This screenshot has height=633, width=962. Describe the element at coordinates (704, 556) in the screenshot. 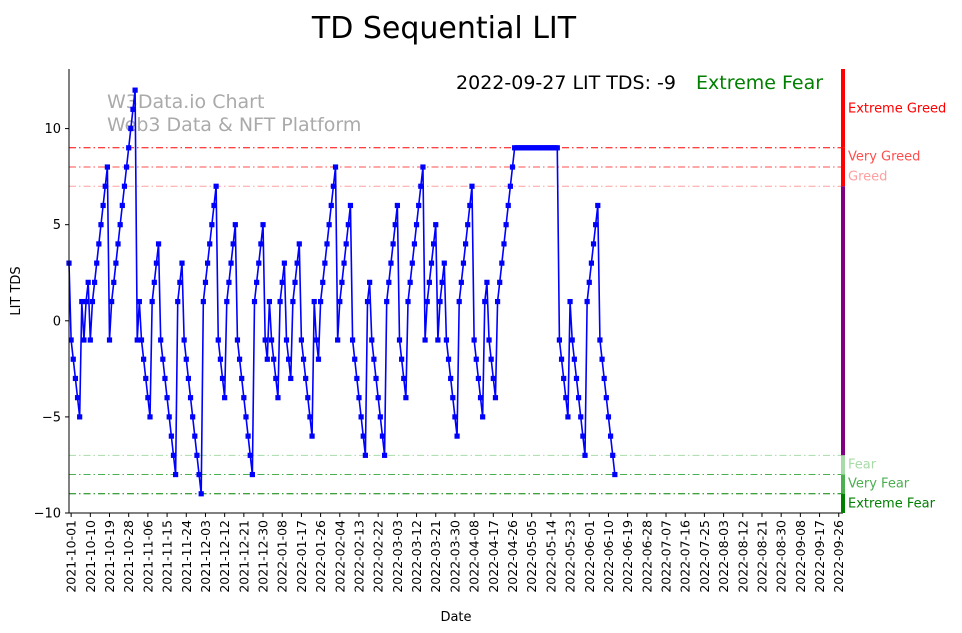

I see `x-tick-label: 2022-07-25` at that location.